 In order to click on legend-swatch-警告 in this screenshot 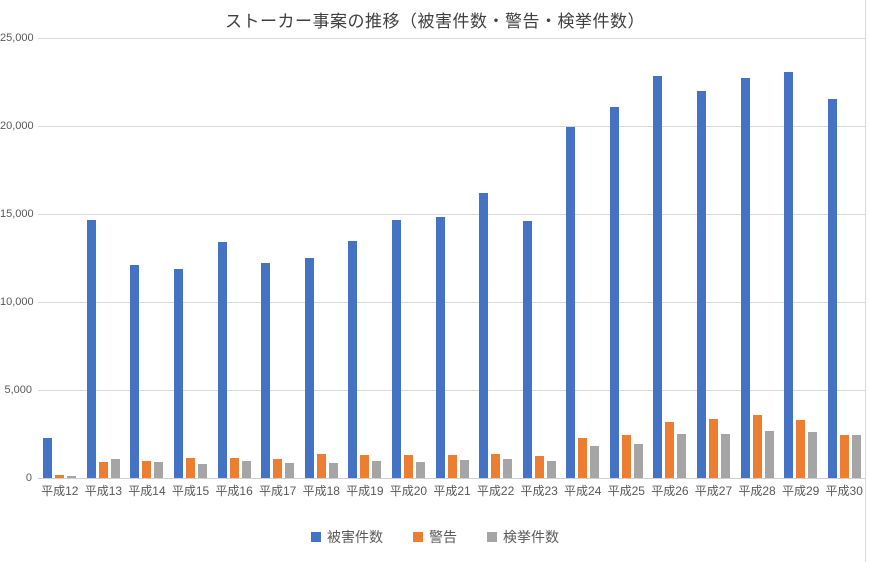, I will do `click(418, 537)`.